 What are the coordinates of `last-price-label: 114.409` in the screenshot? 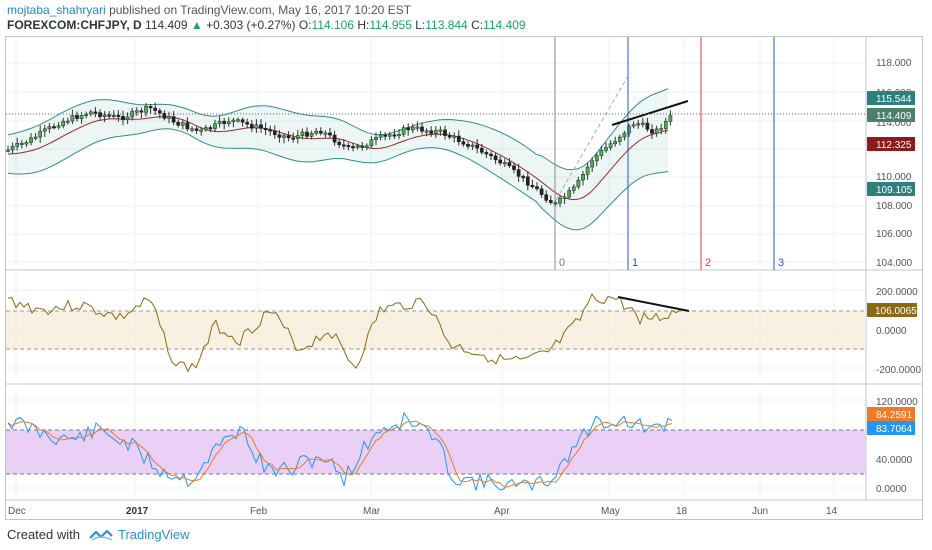 It's located at (894, 116).